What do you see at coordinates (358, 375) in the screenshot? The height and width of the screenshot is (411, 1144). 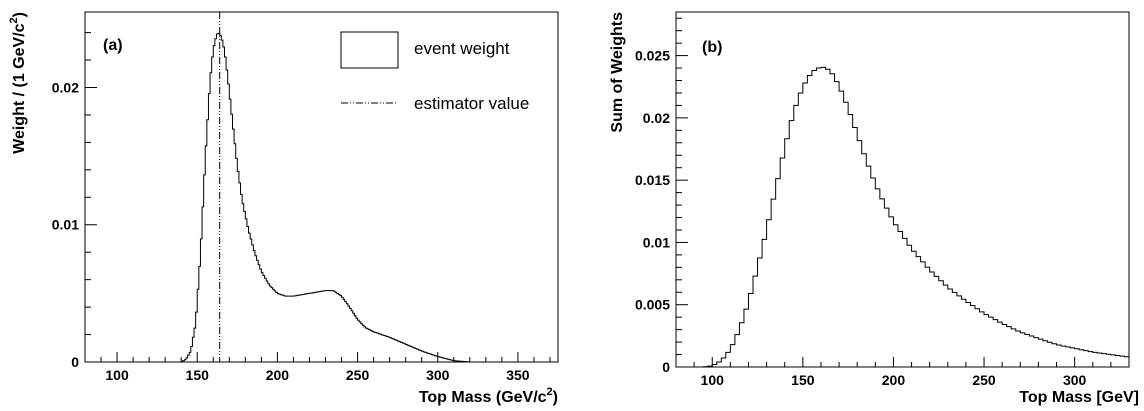 I see `panel-a-x-tick-label: 250` at bounding box center [358, 375].